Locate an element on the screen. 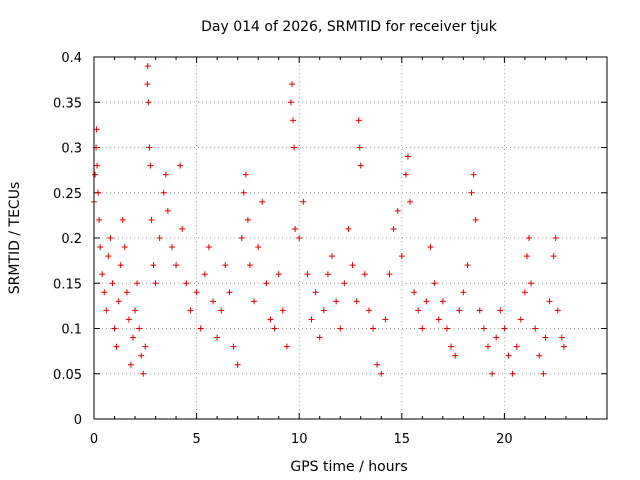  x-axis-label: GPS time / hours is located at coordinates (348, 467).